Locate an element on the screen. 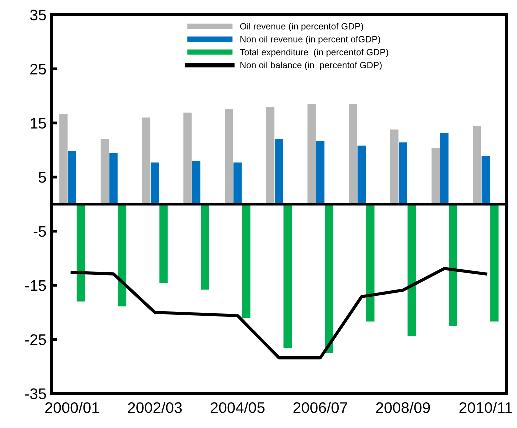 This screenshot has width=517, height=428. x-tick-label: 2010/11 is located at coordinates (486, 408).